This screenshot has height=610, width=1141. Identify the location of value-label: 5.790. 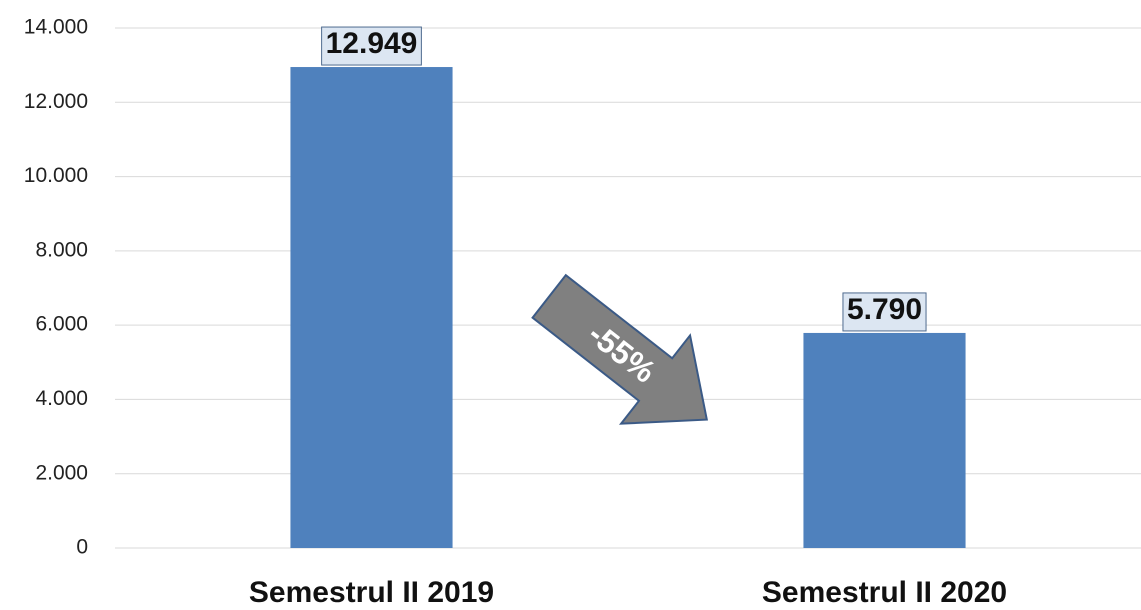
(884, 309).